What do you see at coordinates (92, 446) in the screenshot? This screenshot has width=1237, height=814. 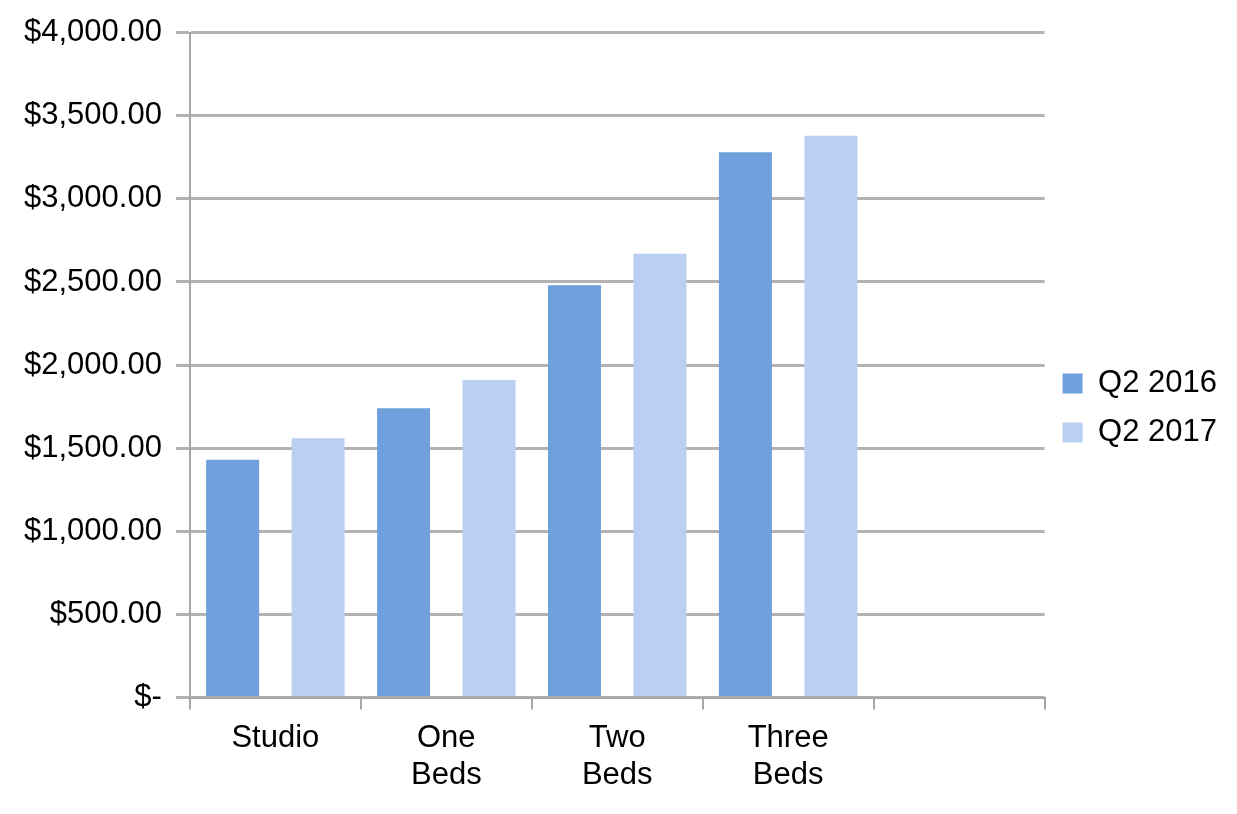 I see `y-tick-label: $1,500.00` at bounding box center [92, 446].